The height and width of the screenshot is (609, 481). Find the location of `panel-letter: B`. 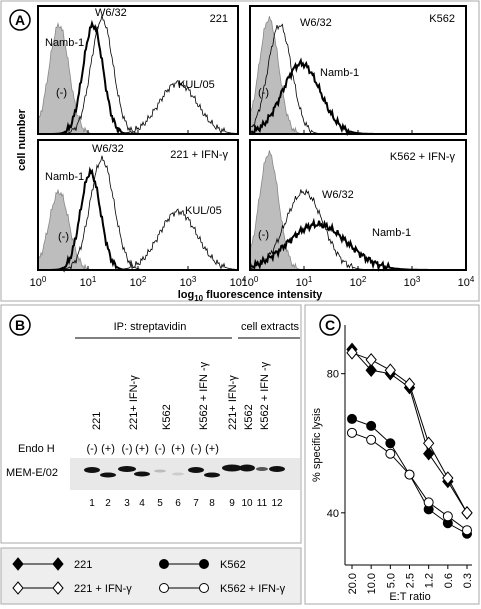

panel-letter: B is located at coordinates (20, 325).